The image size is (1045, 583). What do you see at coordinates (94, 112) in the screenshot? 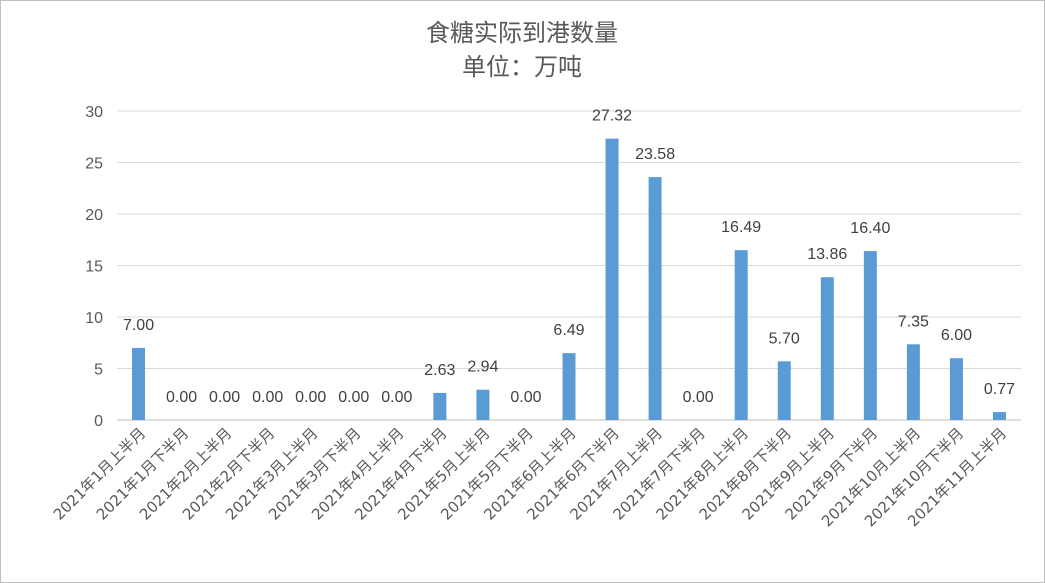
I see `y-tick-label: 30` at bounding box center [94, 112].